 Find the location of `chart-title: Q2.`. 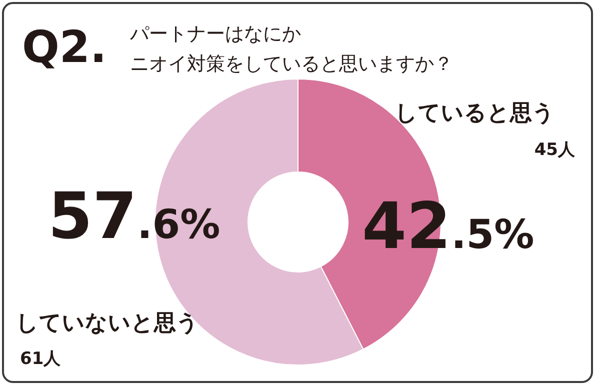

chart-title: Q2. is located at coordinates (64, 47).